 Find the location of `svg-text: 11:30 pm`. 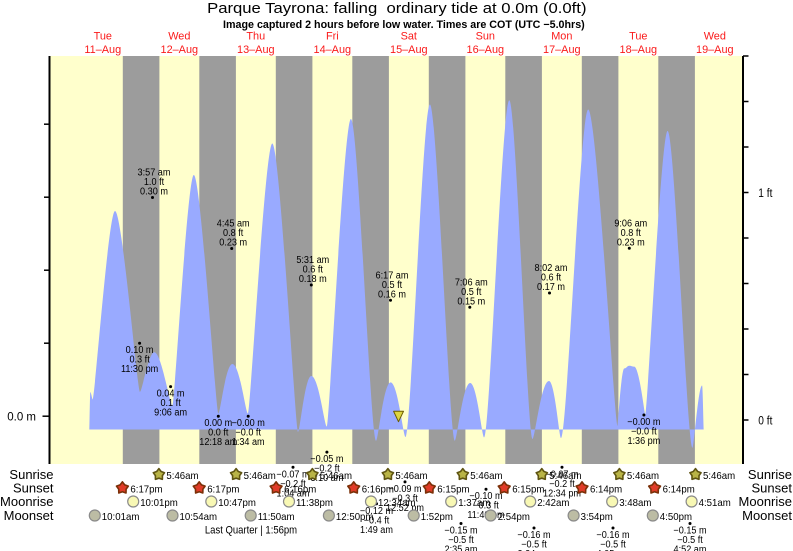

svg-text: 11:30 pm is located at coordinates (139, 369).